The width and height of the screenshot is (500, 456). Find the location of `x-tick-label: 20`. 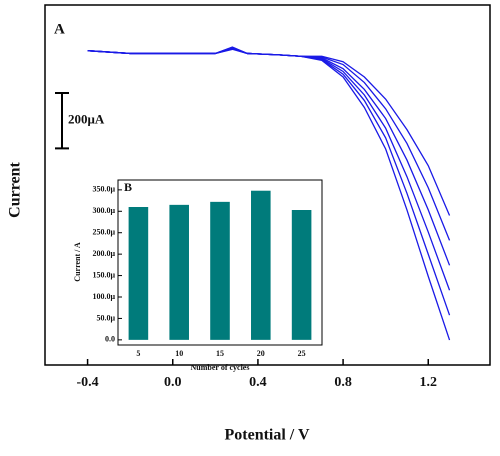

x-tick-label: 20 is located at coordinates (261, 353).